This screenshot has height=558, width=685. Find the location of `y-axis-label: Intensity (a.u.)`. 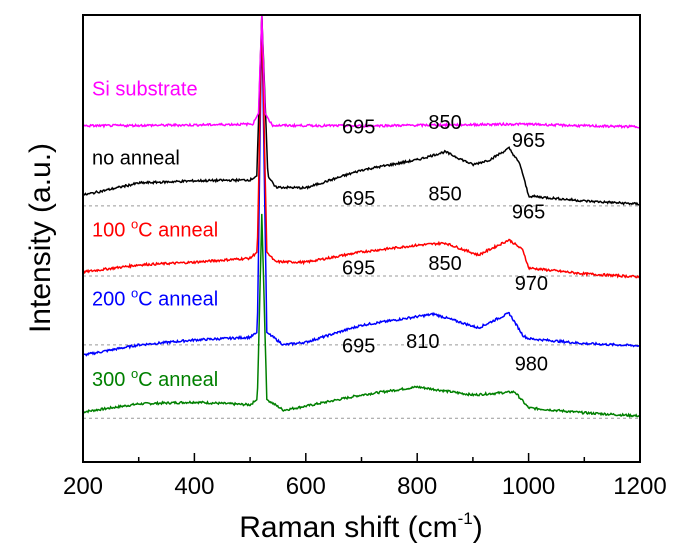

y-axis-label: Intensity (a.u.) is located at coordinates (40, 238).